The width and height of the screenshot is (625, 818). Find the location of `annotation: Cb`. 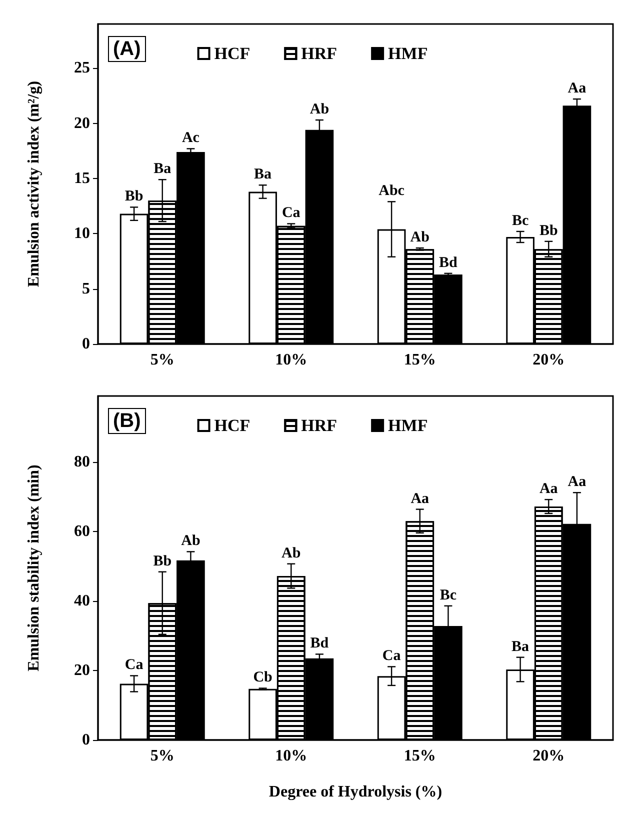

annotation: Cb is located at coordinates (262, 678).